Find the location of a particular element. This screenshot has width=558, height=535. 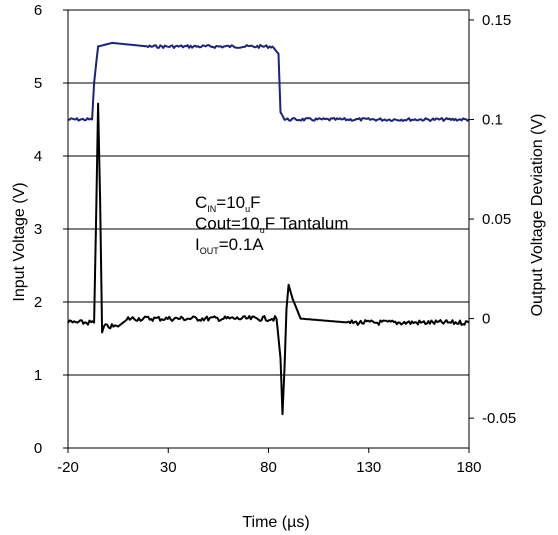

annotation-line-3: IOUT=0.1A is located at coordinates (229, 245).